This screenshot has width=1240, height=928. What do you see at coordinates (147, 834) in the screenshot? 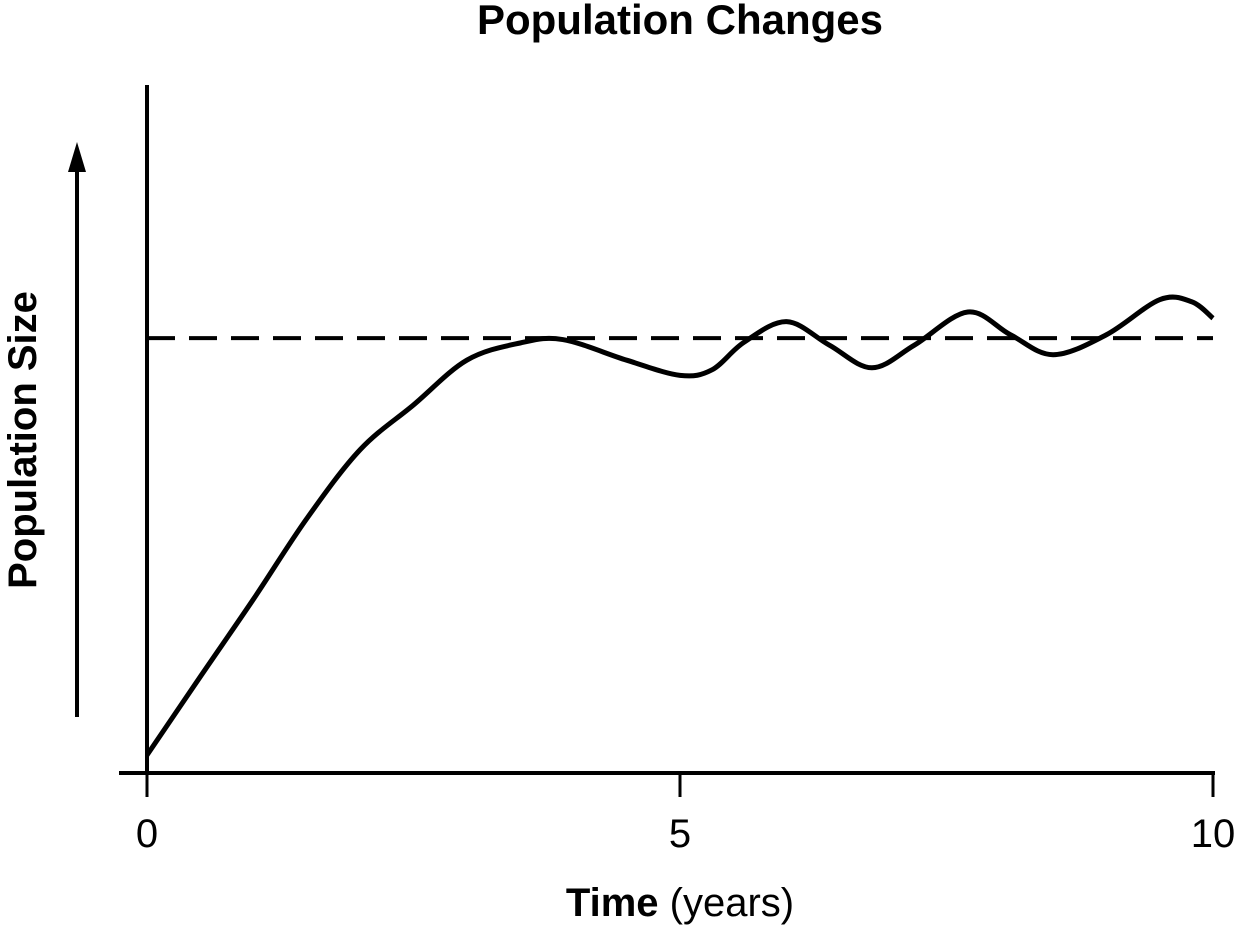
I see `x-tick-label: 0` at bounding box center [147, 834].